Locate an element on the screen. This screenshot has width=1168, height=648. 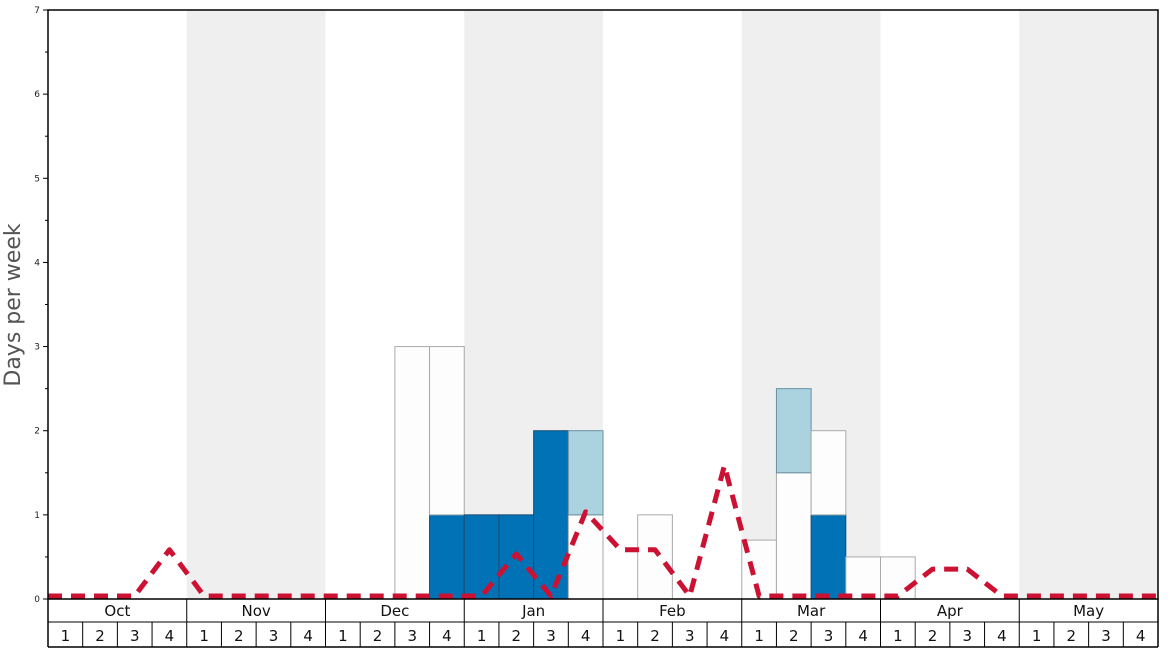
y-tick-label: 5 is located at coordinates (37, 179).